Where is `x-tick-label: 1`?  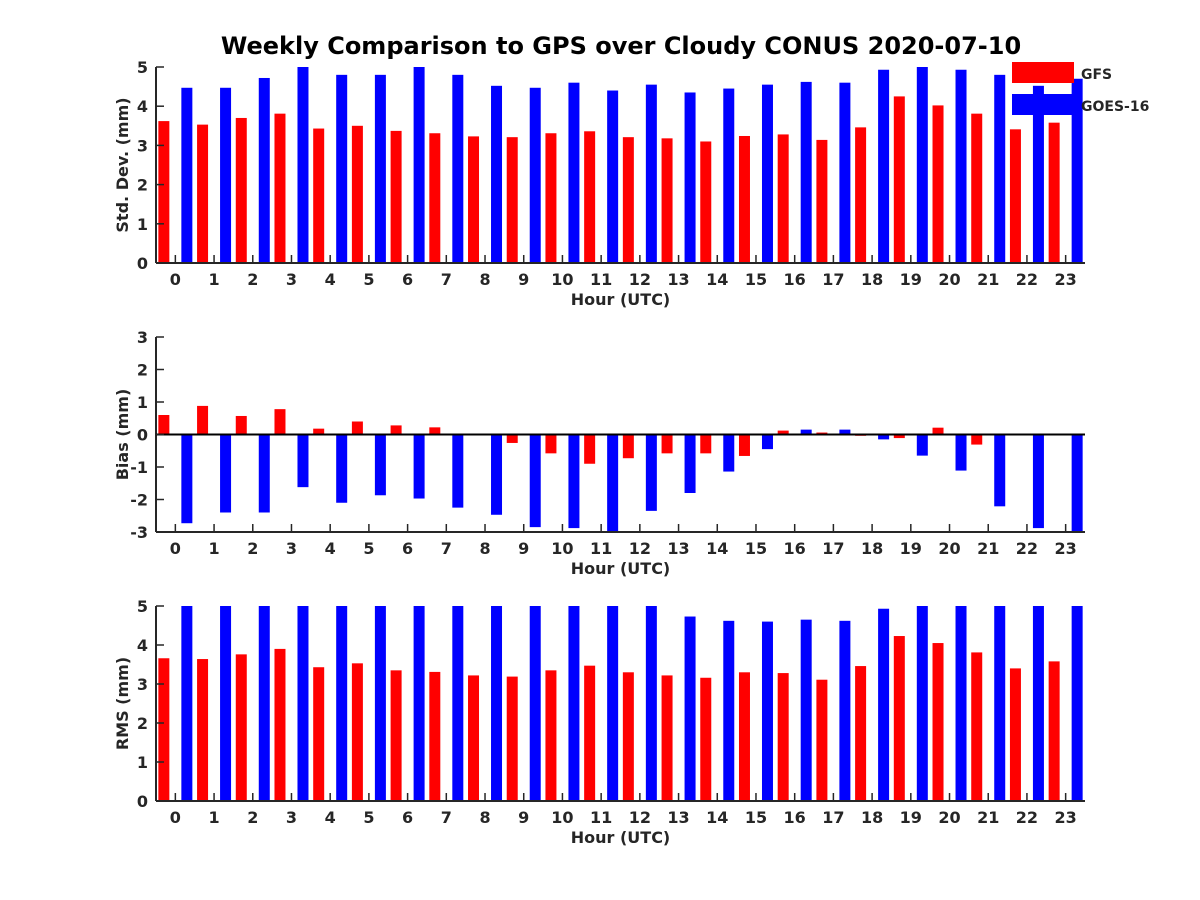 x-tick-label: 1 is located at coordinates (213, 817).